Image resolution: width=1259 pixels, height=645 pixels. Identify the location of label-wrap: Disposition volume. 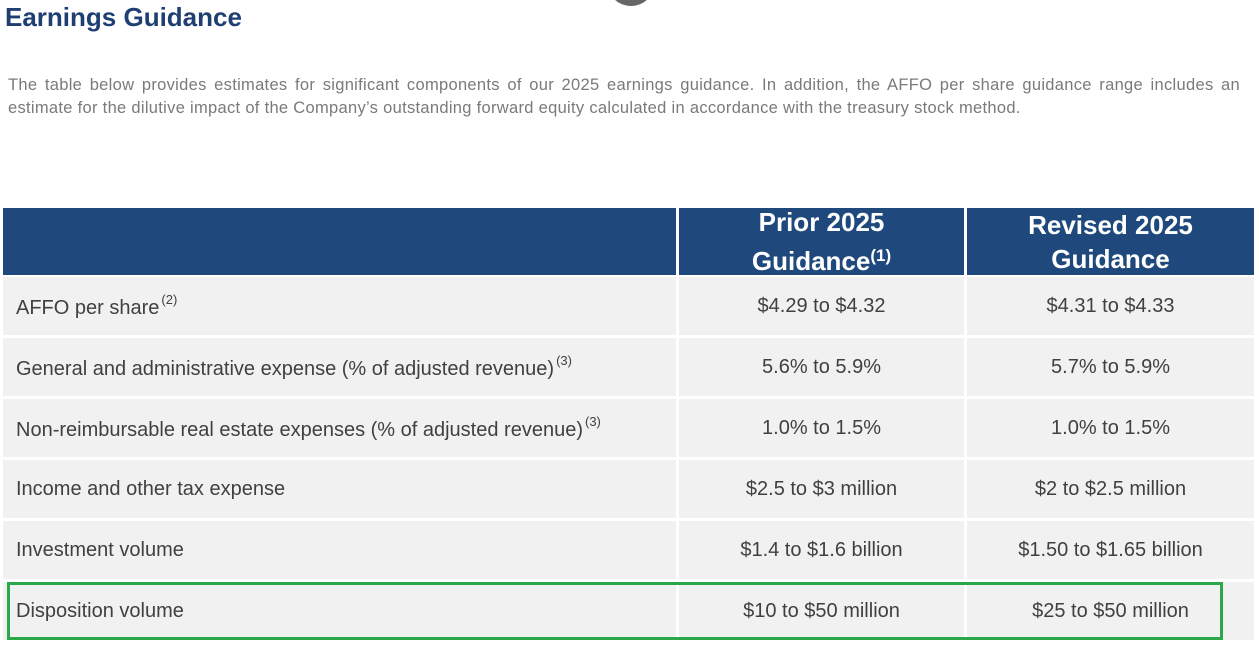
(100, 611).